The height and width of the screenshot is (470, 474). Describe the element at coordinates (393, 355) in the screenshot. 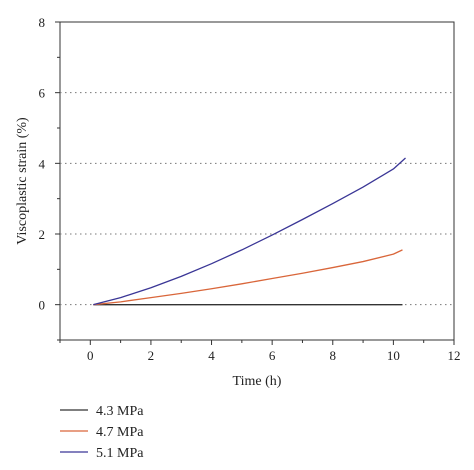

I see `x-tick-label: 10` at that location.